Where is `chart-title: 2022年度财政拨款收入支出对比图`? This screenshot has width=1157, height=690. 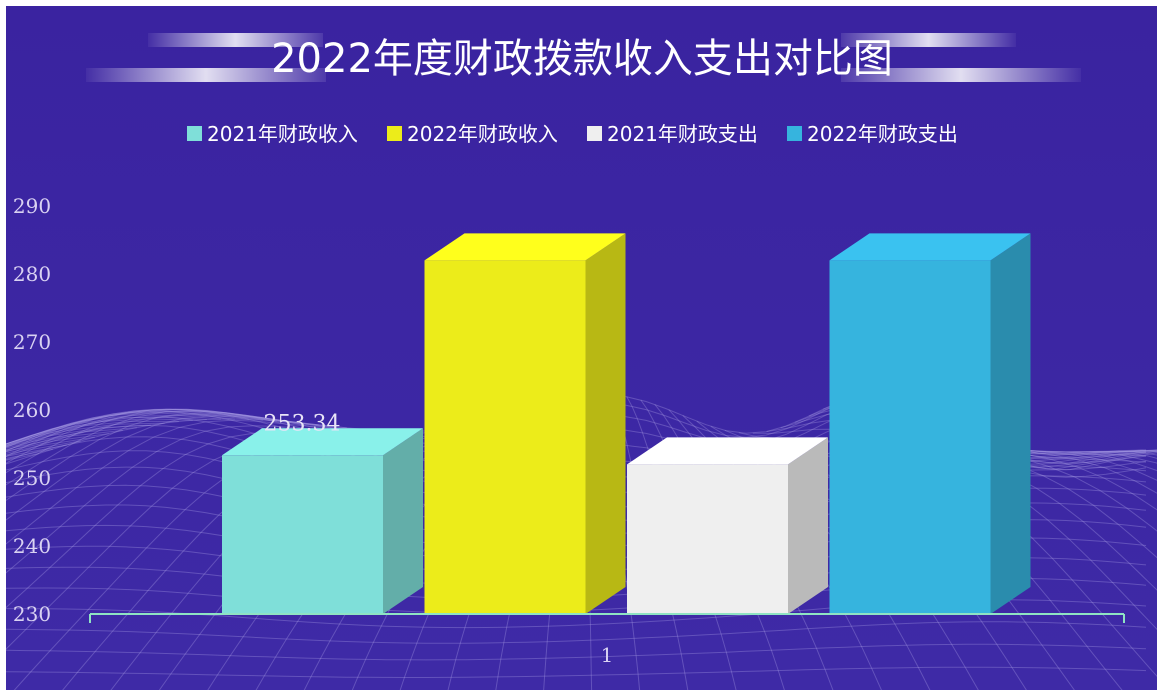 chart-title: 2022年度财政拨款收入支出对比图 is located at coordinates (582, 59).